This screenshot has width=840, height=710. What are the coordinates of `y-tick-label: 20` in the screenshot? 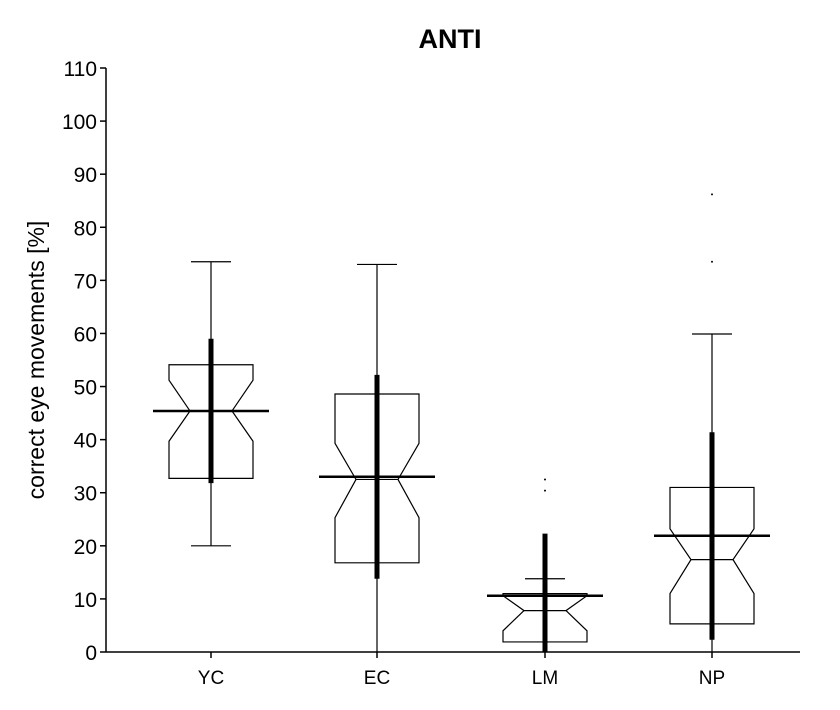 It's located at (85, 547).